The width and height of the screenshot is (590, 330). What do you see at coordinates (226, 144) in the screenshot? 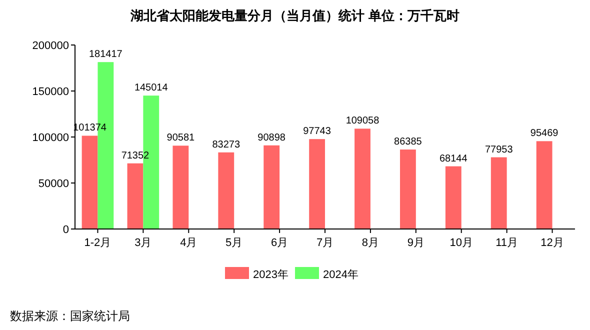
I see `data-label: 83273` at bounding box center [226, 144].